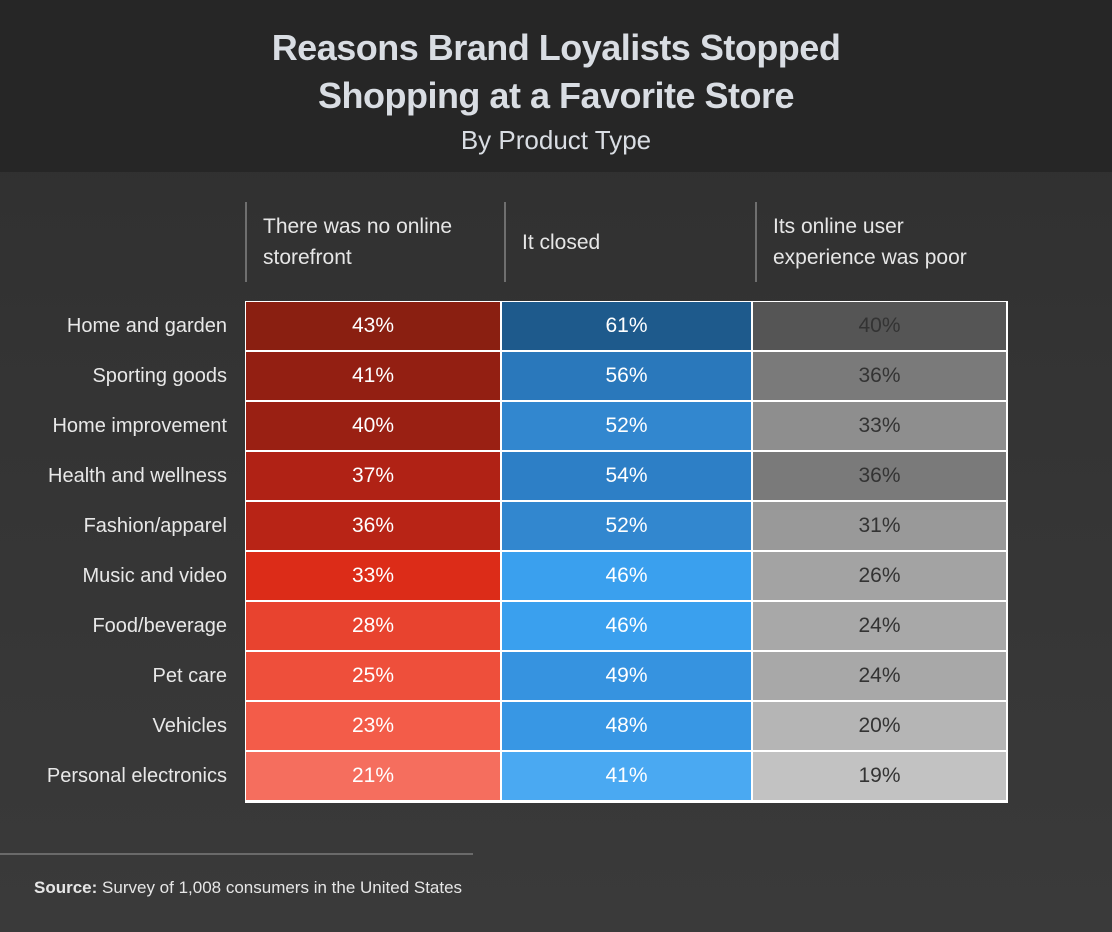 This screenshot has height=932, width=1112. Describe the element at coordinates (159, 375) in the screenshot. I see `row-label: Sporting goods` at that location.